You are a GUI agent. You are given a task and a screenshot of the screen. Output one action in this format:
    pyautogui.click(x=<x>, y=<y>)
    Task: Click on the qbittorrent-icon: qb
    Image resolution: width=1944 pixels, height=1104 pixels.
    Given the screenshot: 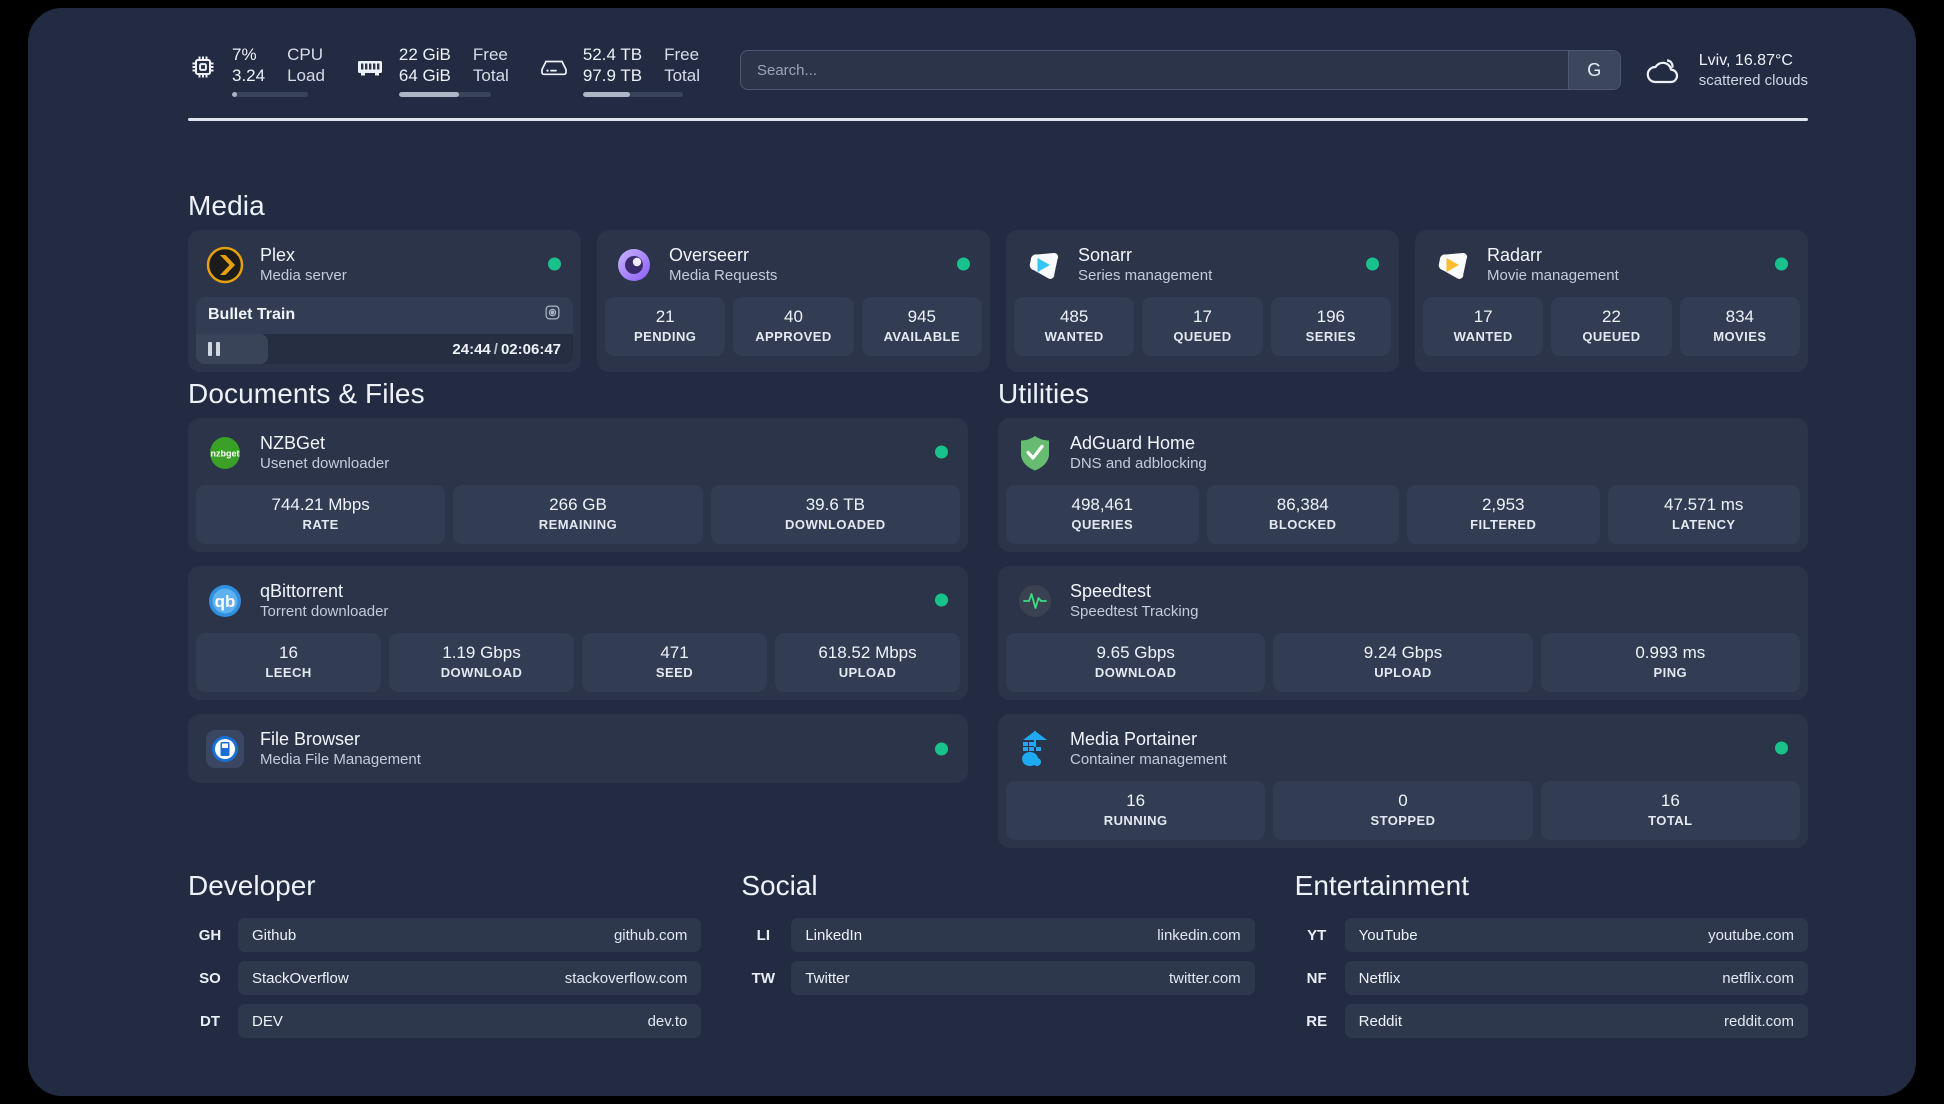 What is the action you would take?
    pyautogui.click(x=225, y=601)
    